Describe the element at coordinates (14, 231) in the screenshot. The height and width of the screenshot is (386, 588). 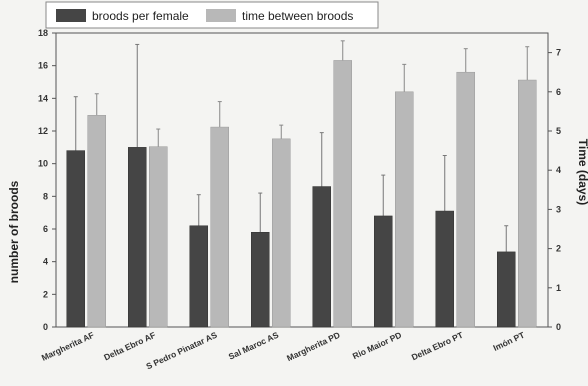
I see `y-axis-title: number of broods` at that location.